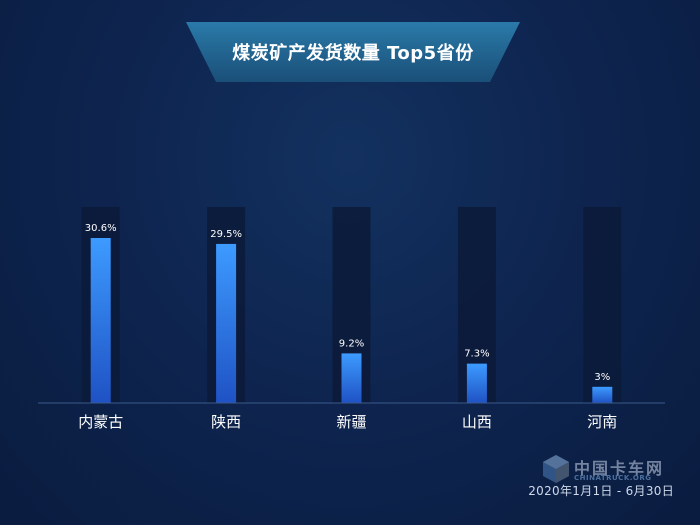 This screenshot has height=525, width=700. I want to click on truck-logo-icon, so click(556, 469).